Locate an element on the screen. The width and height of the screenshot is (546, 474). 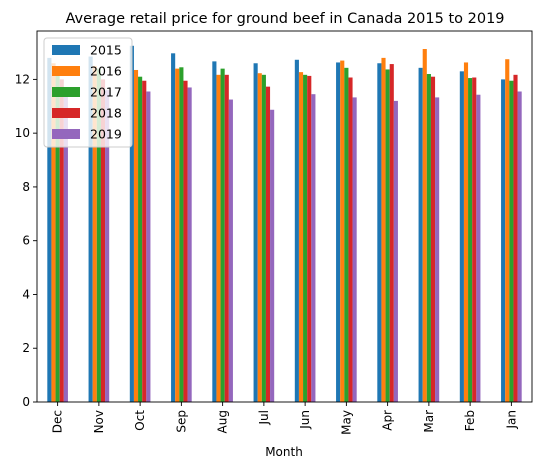
bar-2017-jan is located at coordinates (511, 241).